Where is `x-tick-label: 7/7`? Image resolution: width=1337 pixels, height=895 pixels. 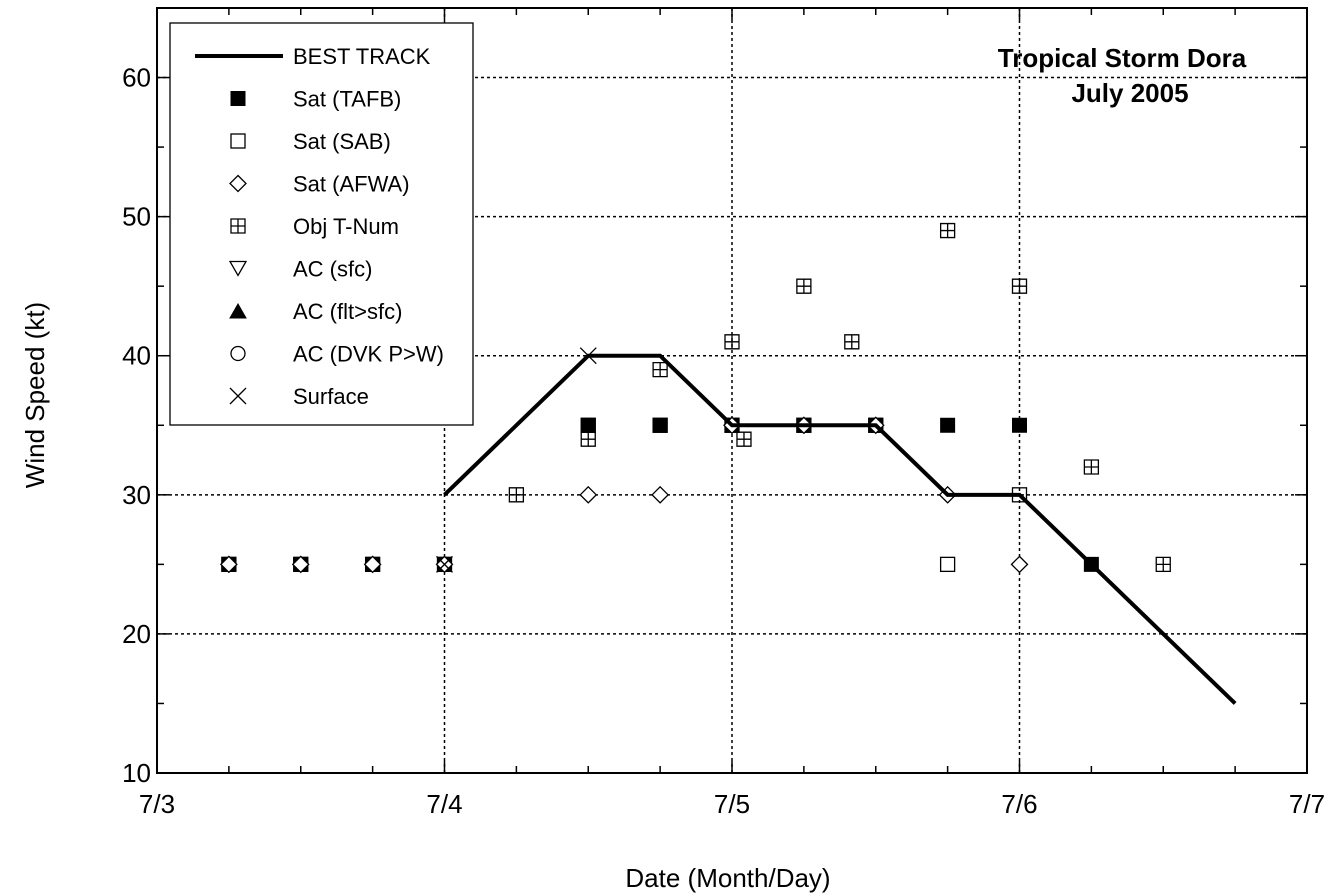 x-tick-label: 7/7 is located at coordinates (1307, 804).